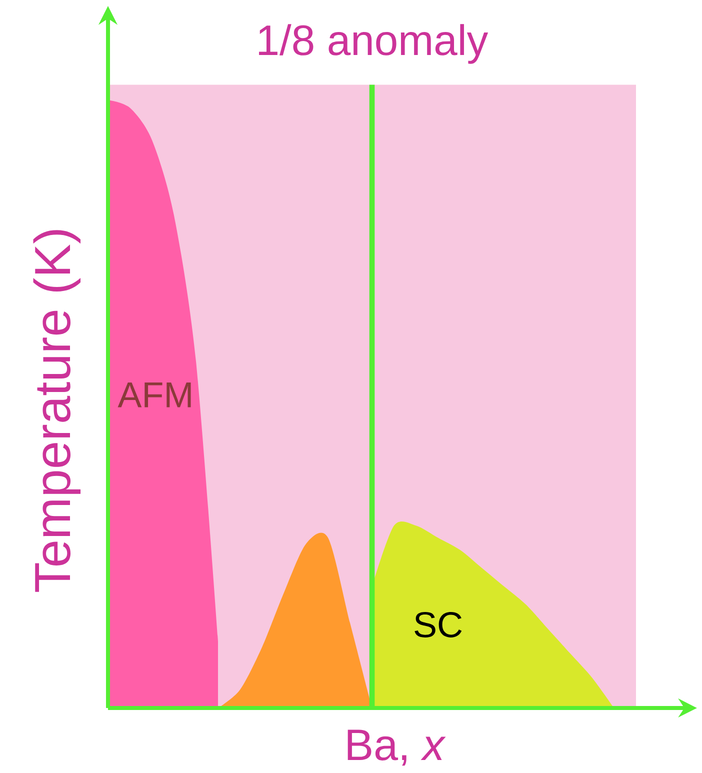 The image size is (702, 773). Describe the element at coordinates (397, 748) in the screenshot. I see `x-axis-title: Ba, x` at that location.